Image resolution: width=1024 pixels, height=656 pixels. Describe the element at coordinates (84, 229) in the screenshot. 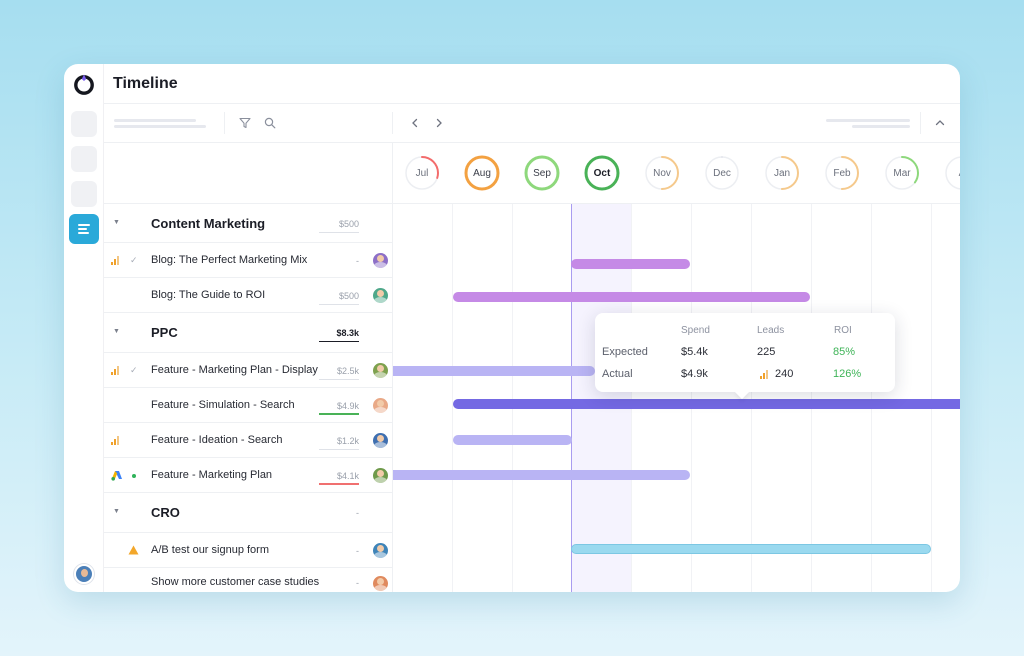

I see `rail-nav-timeline` at that location.